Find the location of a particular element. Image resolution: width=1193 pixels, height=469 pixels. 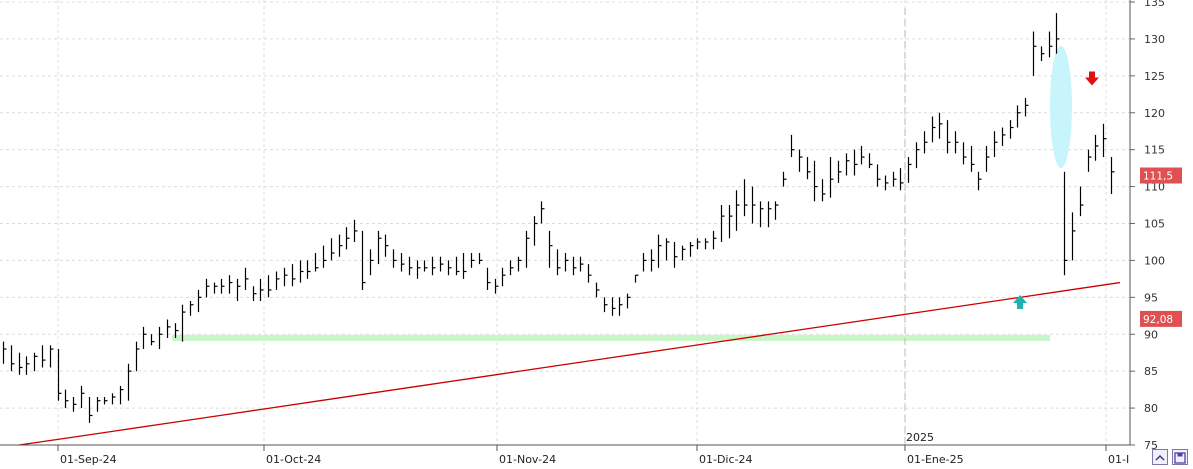

x-tick-label: 01-Nov-24 is located at coordinates (527, 459).